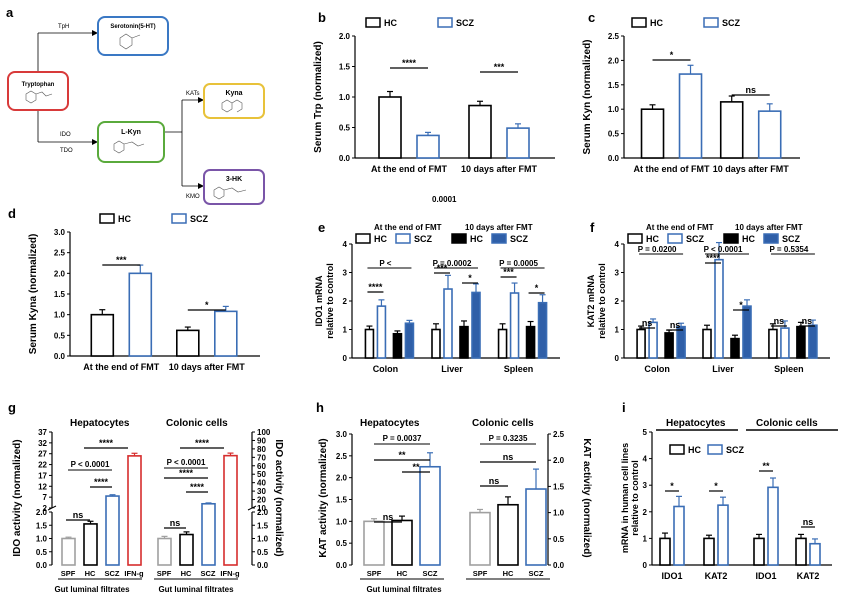  What do you see at coordinates (33, 294) in the screenshot?
I see `y-axis-title: Serum Kyna (normalized)` at bounding box center [33, 294].